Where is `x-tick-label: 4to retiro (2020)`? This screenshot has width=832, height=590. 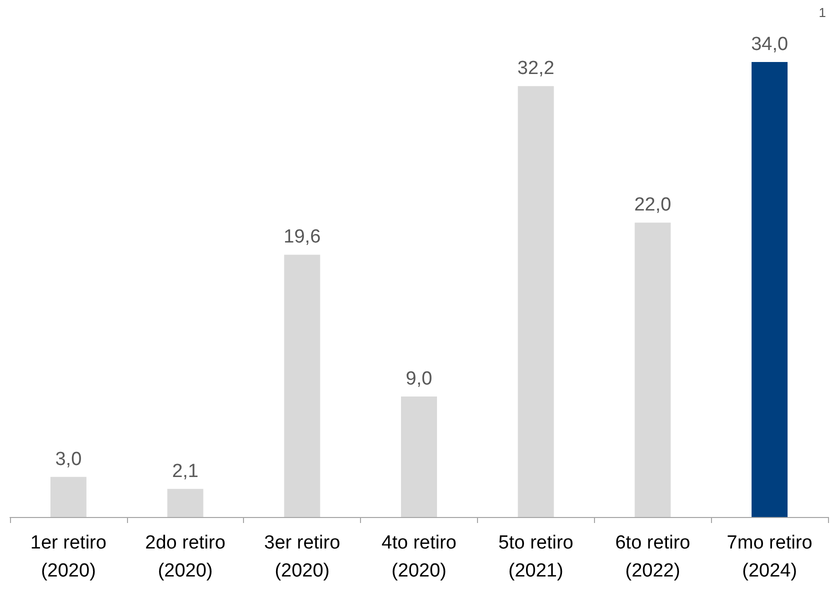 x-tick-label: 4to retiro (2020) is located at coordinates (419, 557).